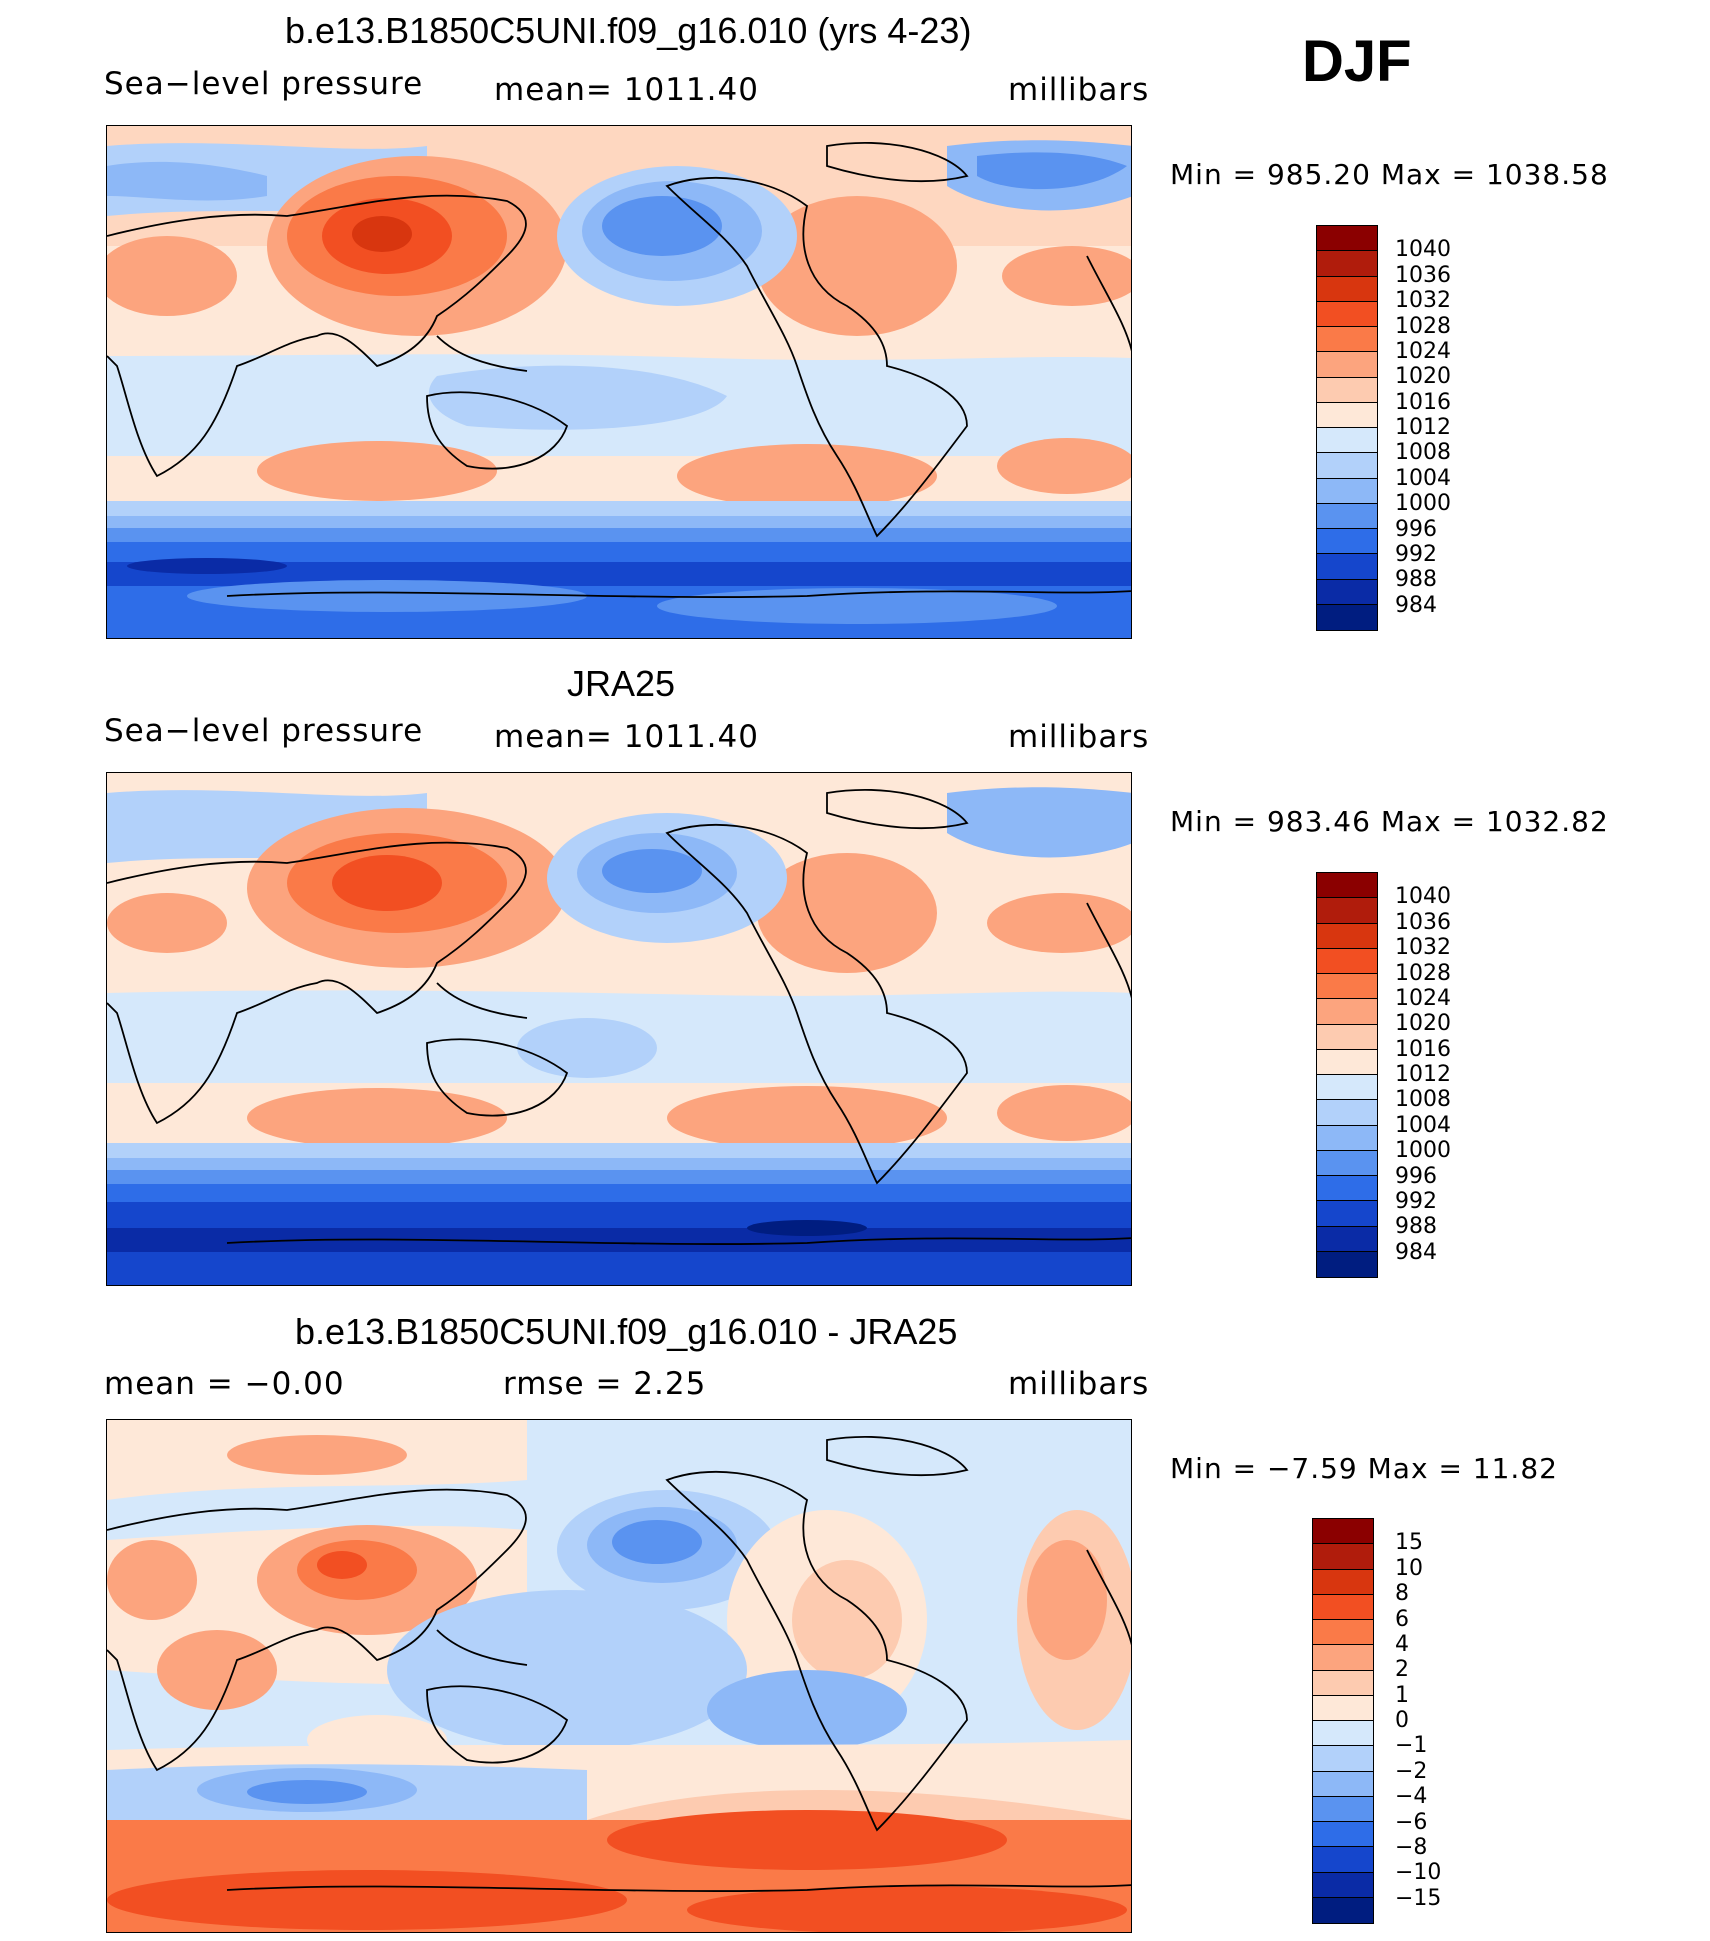  What do you see at coordinates (1411, 1797) in the screenshot?
I see `colorbar-tick-label: −4` at bounding box center [1411, 1797].